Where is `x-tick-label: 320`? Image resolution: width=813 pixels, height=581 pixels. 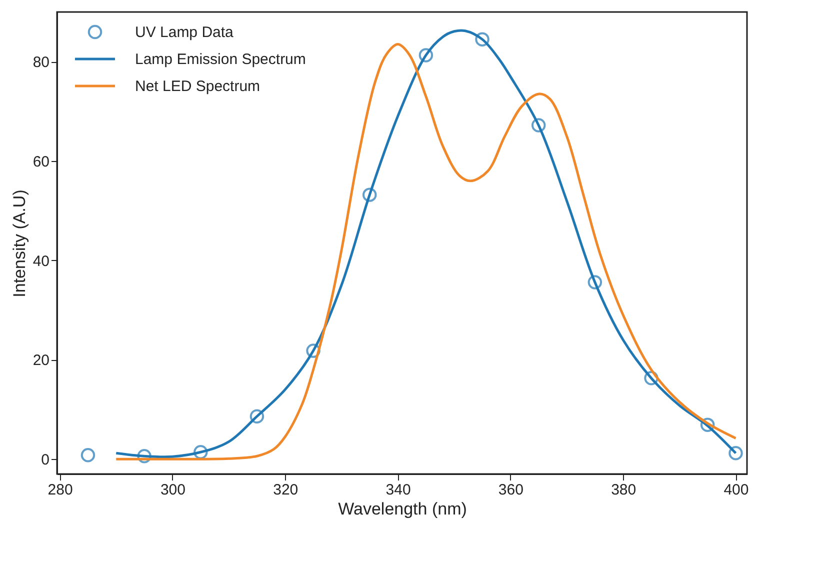
x-tick-label: 320 is located at coordinates (285, 490).